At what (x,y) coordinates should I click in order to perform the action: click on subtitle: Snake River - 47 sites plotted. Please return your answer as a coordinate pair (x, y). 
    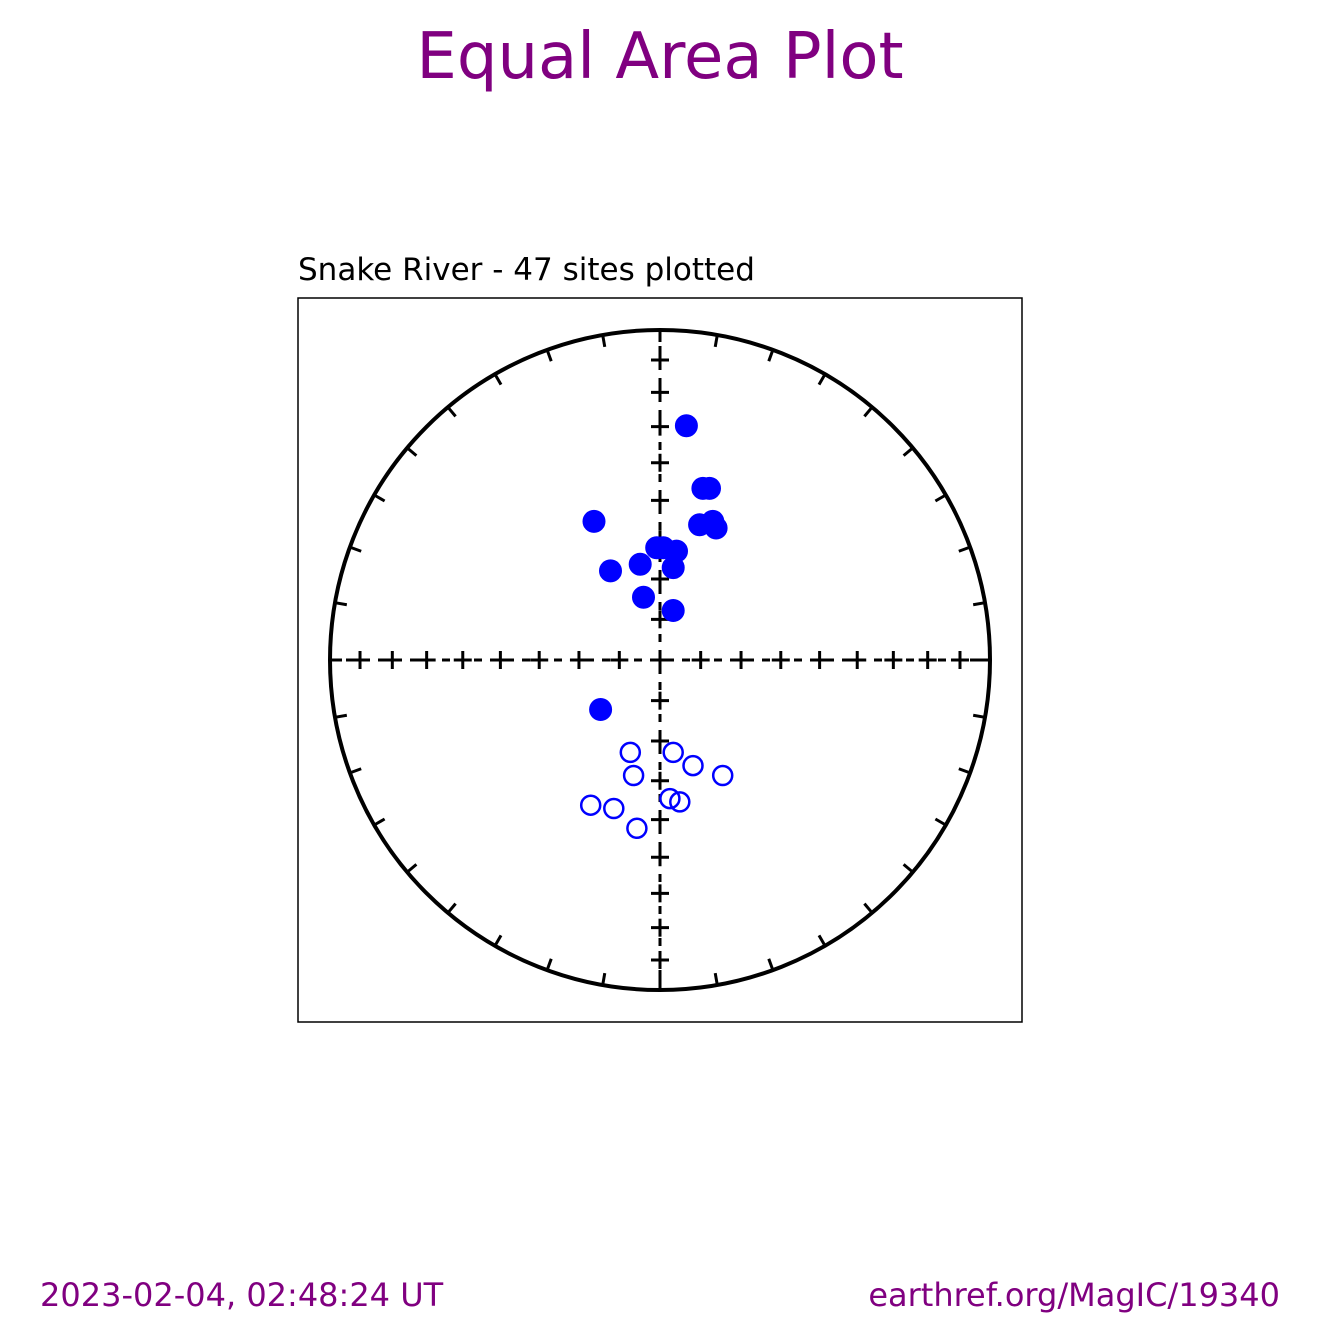
    Looking at the image, I should click on (526, 270).